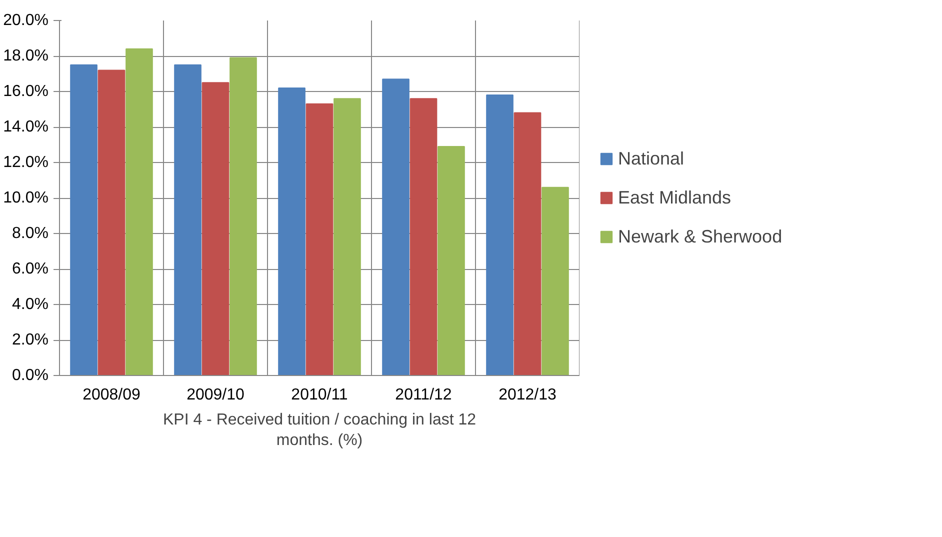 This screenshot has height=537, width=942. What do you see at coordinates (215, 395) in the screenshot?
I see `x-tick-label: 2009/10` at bounding box center [215, 395].